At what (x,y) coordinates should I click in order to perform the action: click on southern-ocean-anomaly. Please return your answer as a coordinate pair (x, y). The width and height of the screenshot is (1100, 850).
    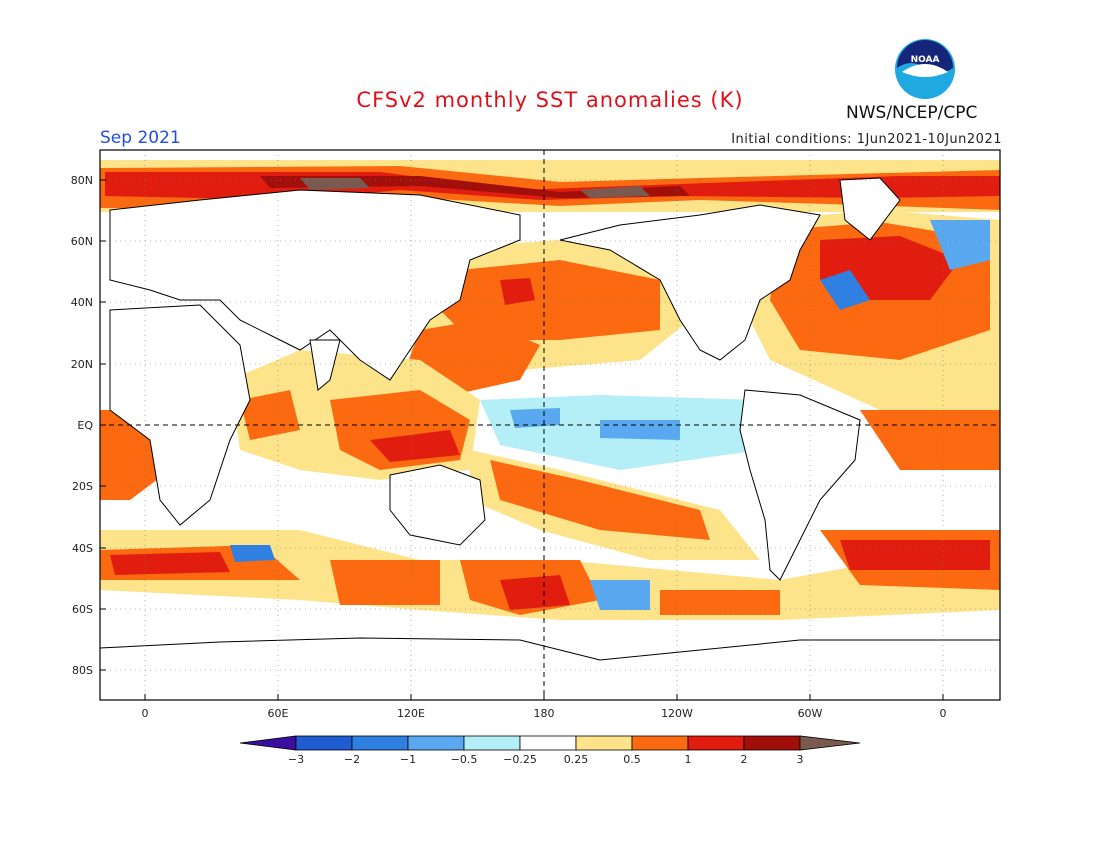
    Looking at the image, I should click on (550, 575).